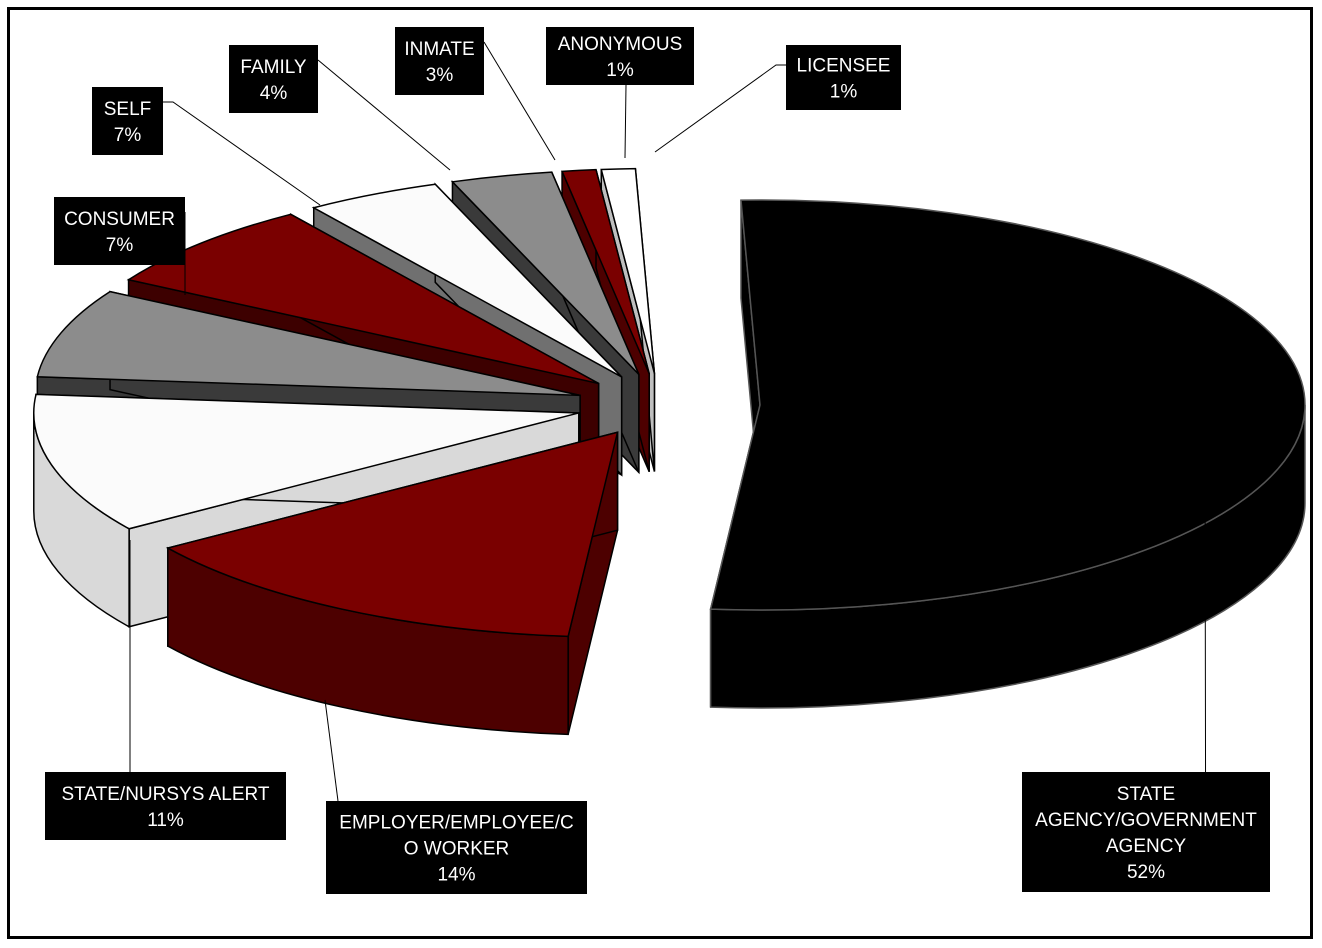 The width and height of the screenshot is (1322, 948). What do you see at coordinates (166, 794) in the screenshot?
I see `slice-category-label: STATE/NURSYS ALERT` at bounding box center [166, 794].